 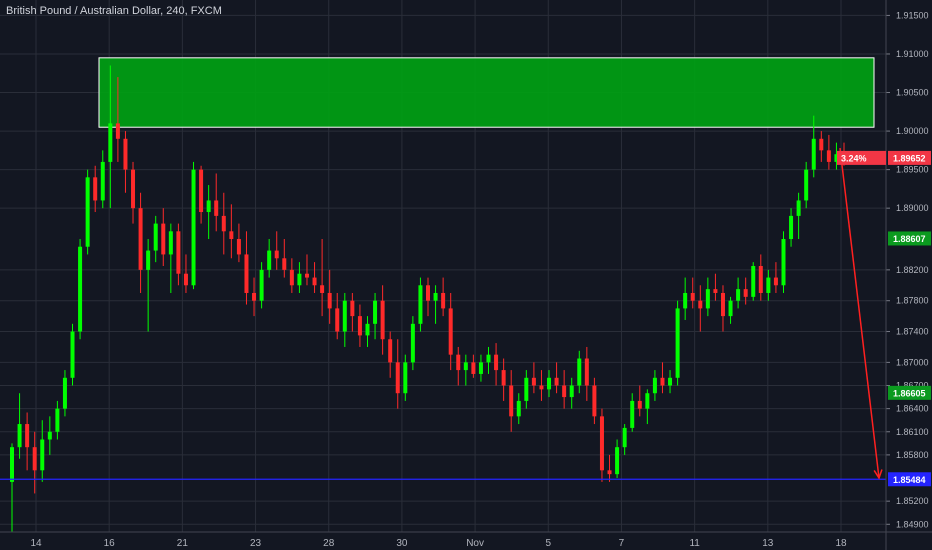 What do you see at coordinates (206, 11) in the screenshot?
I see `source-label: FXCM` at bounding box center [206, 11].